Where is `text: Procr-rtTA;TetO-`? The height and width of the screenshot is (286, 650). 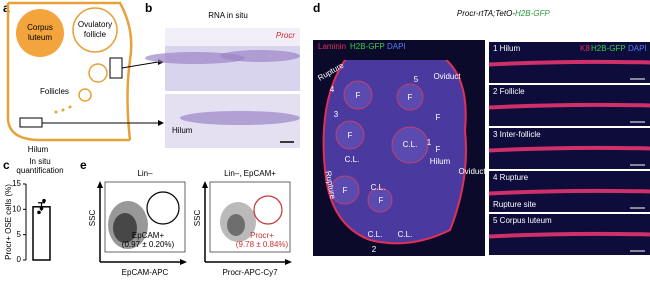
text: Procr-rtTA;TetO- is located at coordinates (486, 13).